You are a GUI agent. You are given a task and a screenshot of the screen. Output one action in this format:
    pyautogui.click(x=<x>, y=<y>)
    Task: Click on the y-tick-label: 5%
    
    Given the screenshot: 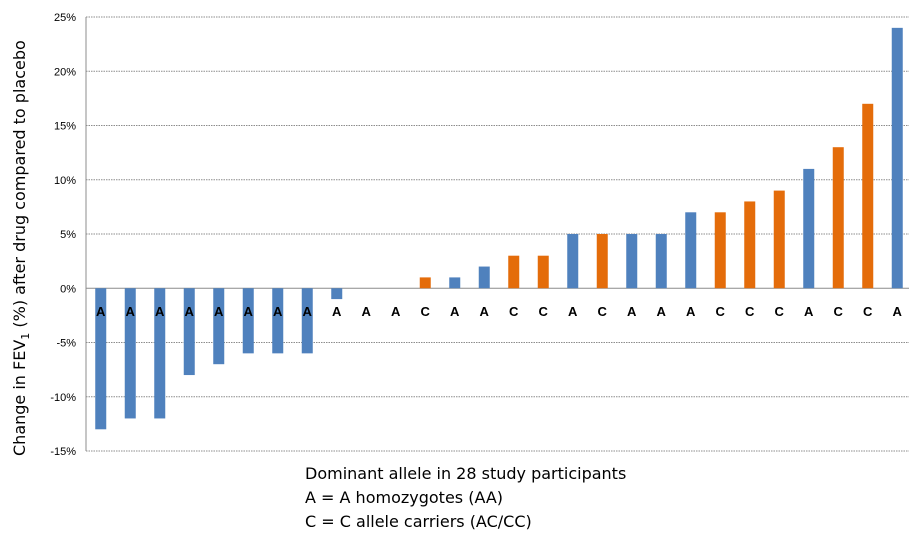 What is the action you would take?
    pyautogui.click(x=68, y=235)
    